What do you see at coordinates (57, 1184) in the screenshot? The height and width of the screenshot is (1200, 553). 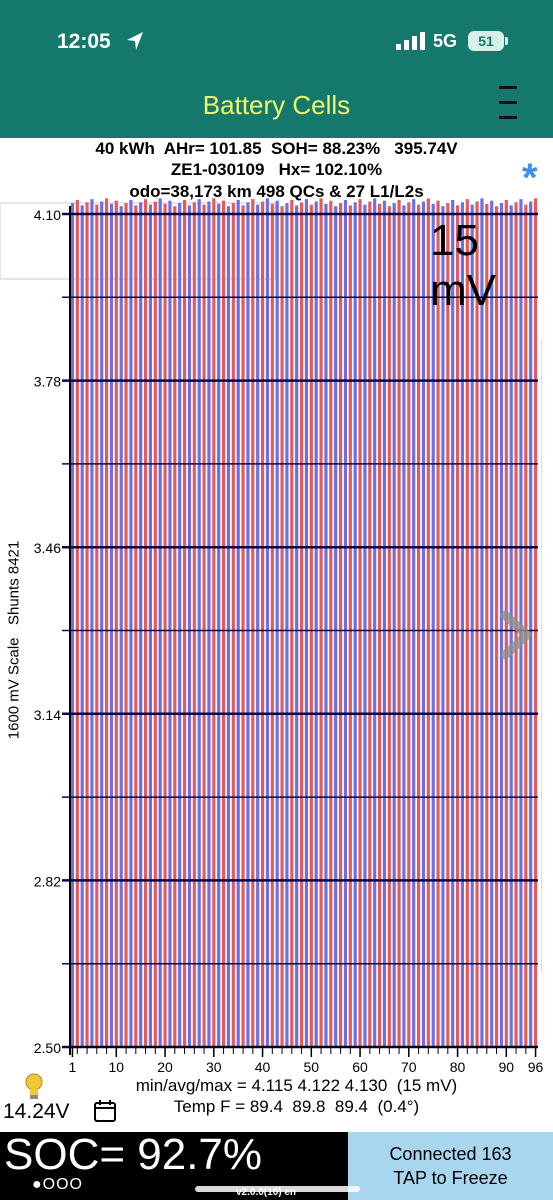 I see `page-indicator: ●OOO` at bounding box center [57, 1184].